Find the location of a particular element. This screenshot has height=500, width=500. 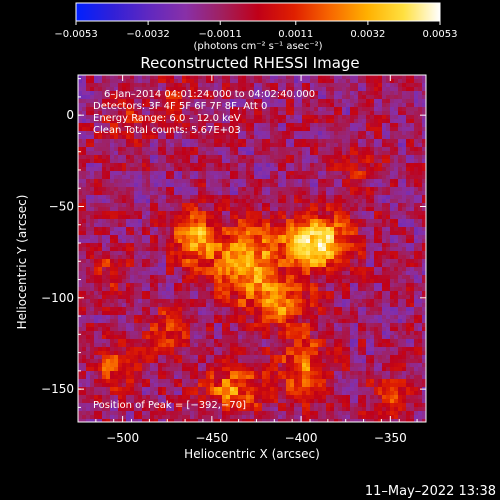

colorbar-tick-label: 0.0053 is located at coordinates (440, 34).